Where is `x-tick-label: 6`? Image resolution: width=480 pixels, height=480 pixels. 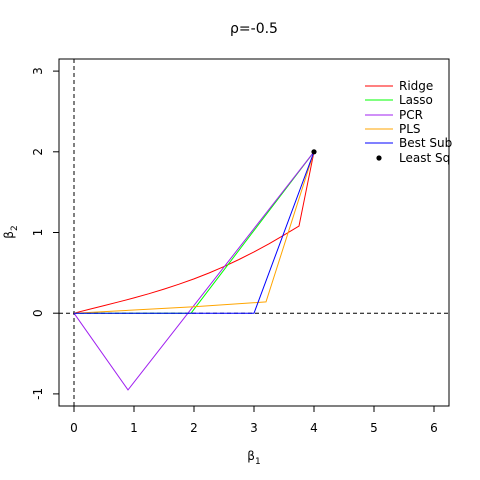 x-tick-label: 6 is located at coordinates (434, 428).